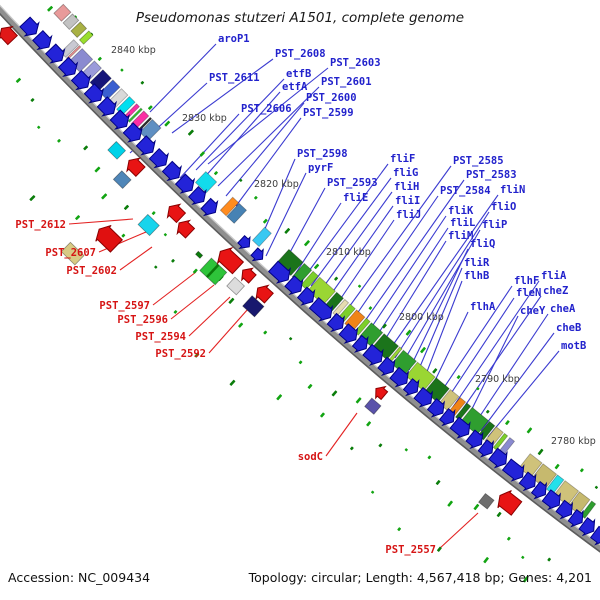 This screenshot has width=600, height=600. Describe the element at coordinates (461, 211) in the screenshot. I see `gene-label-forward: fliK` at that location.